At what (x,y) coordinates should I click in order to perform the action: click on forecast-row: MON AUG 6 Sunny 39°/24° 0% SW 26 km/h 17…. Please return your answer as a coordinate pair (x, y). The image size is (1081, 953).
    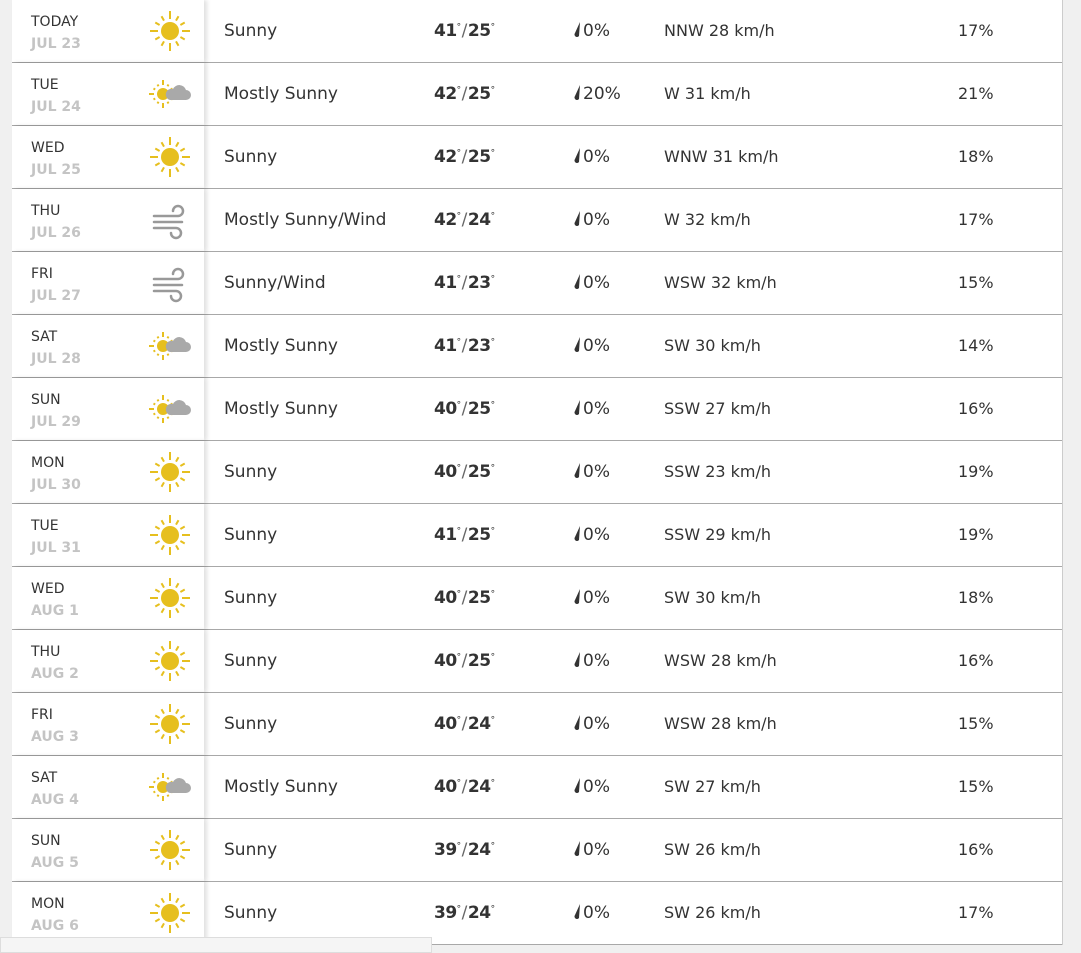
    Looking at the image, I should click on (537, 913).